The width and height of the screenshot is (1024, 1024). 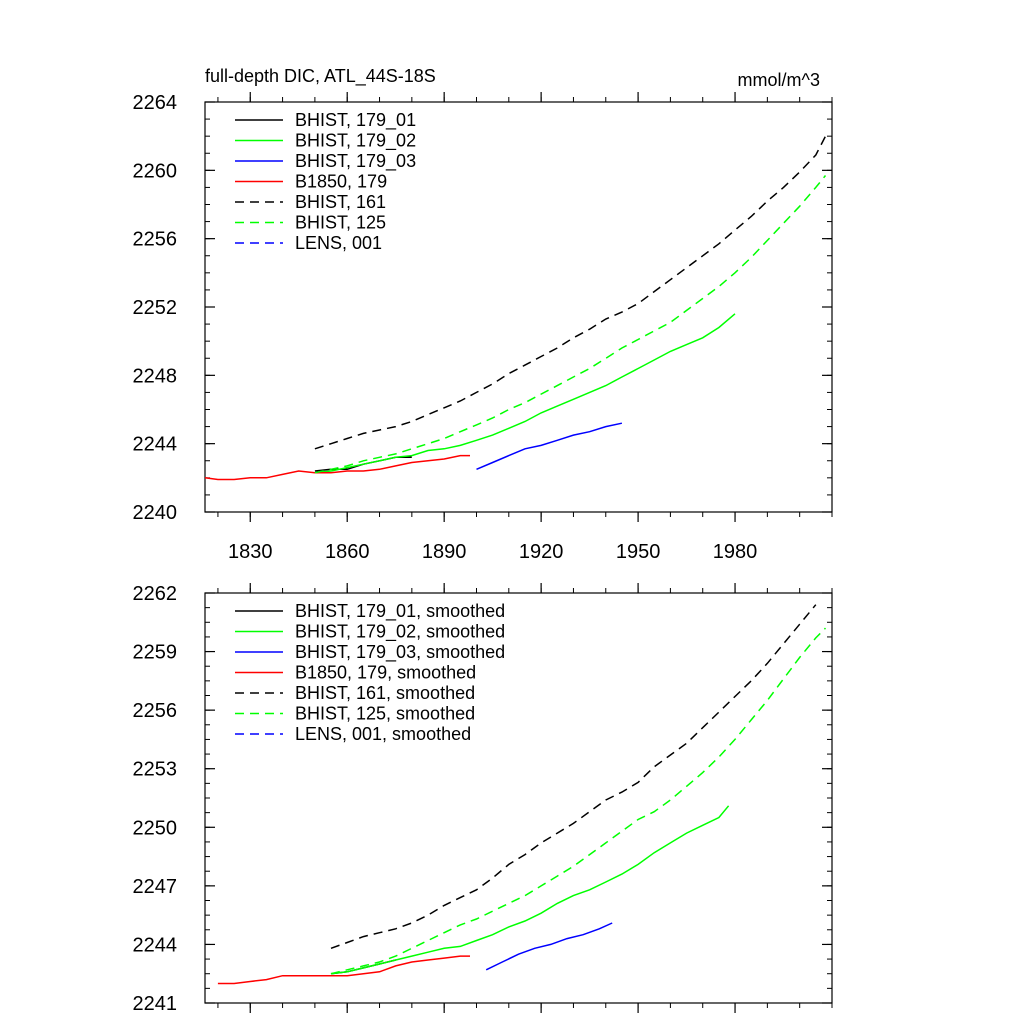 What do you see at coordinates (400, 632) in the screenshot?
I see `legend-label: BHIST, 179_02, smoothed` at bounding box center [400, 632].